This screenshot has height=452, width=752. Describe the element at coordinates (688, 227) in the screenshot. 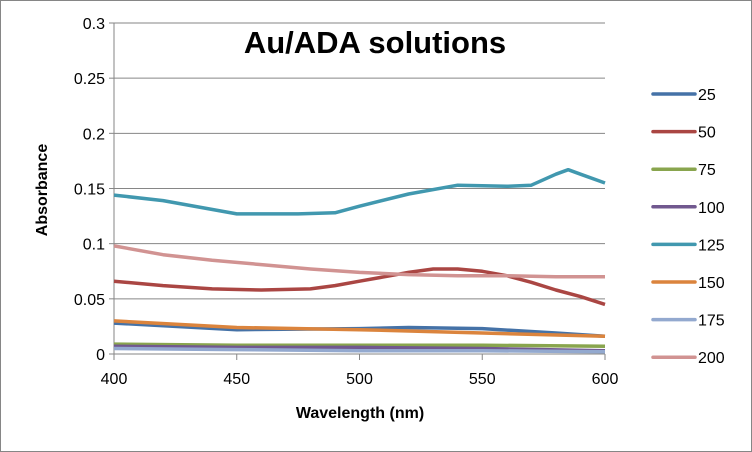

I see `legend: 25 50 75 100 125 150 175 200` at that location.